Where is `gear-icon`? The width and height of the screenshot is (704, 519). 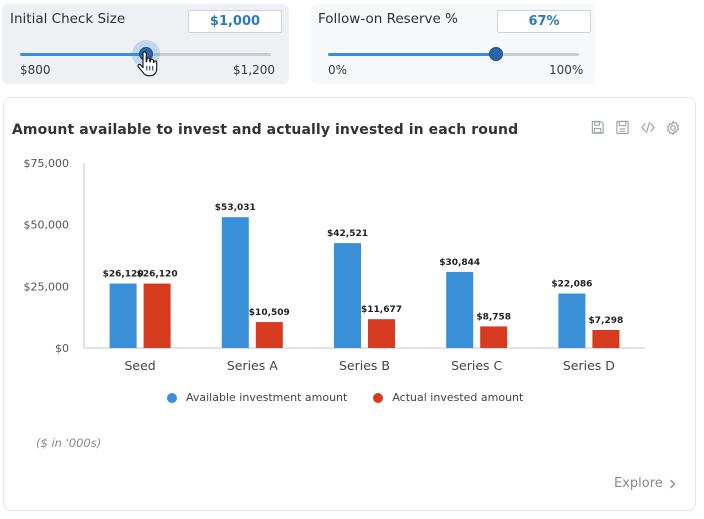 gear-icon is located at coordinates (672, 127).